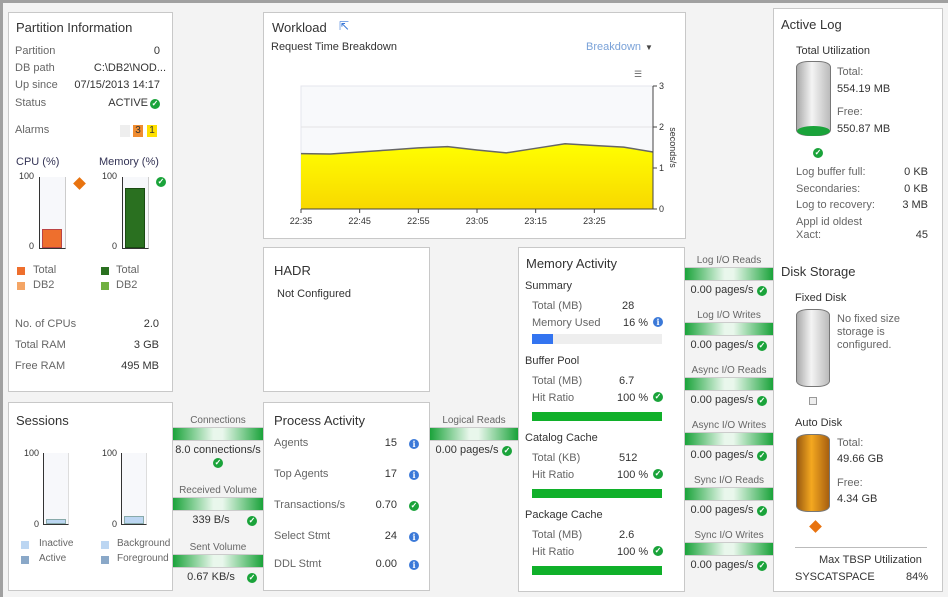  Describe the element at coordinates (474, 420) in the screenshot. I see `flow-label: Logical Reads` at that location.